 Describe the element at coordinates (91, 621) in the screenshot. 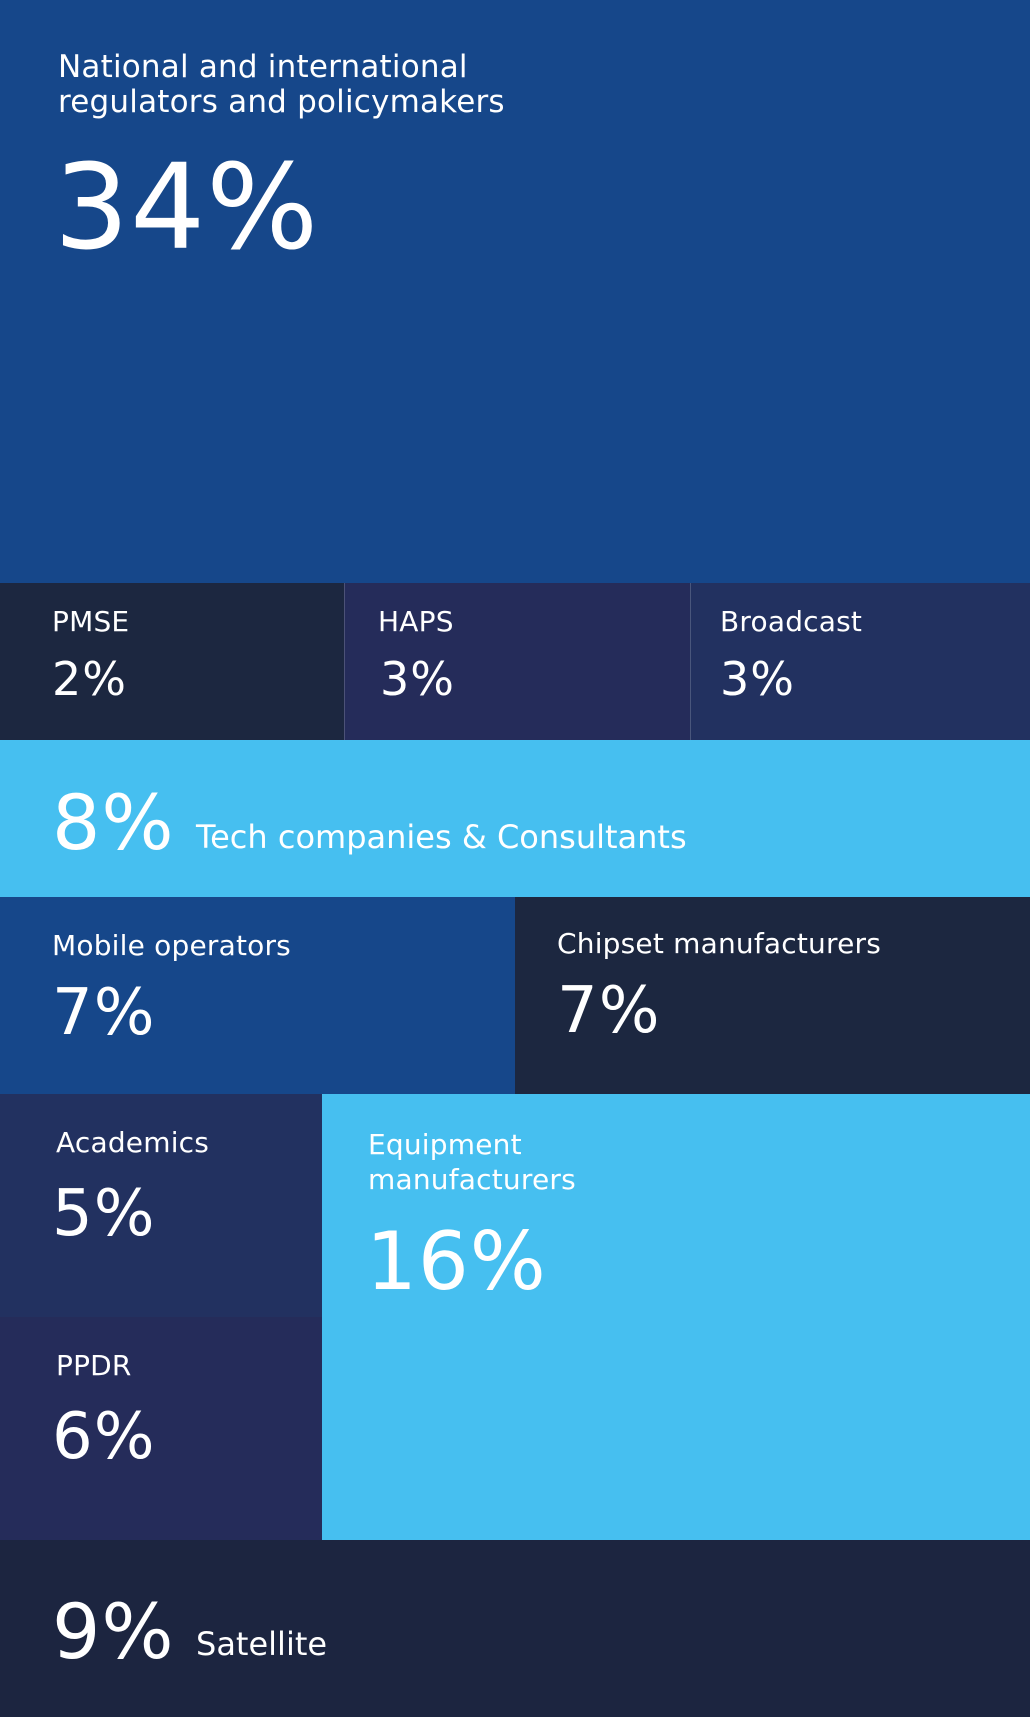

I see `tile-label: PMSE` at that location.